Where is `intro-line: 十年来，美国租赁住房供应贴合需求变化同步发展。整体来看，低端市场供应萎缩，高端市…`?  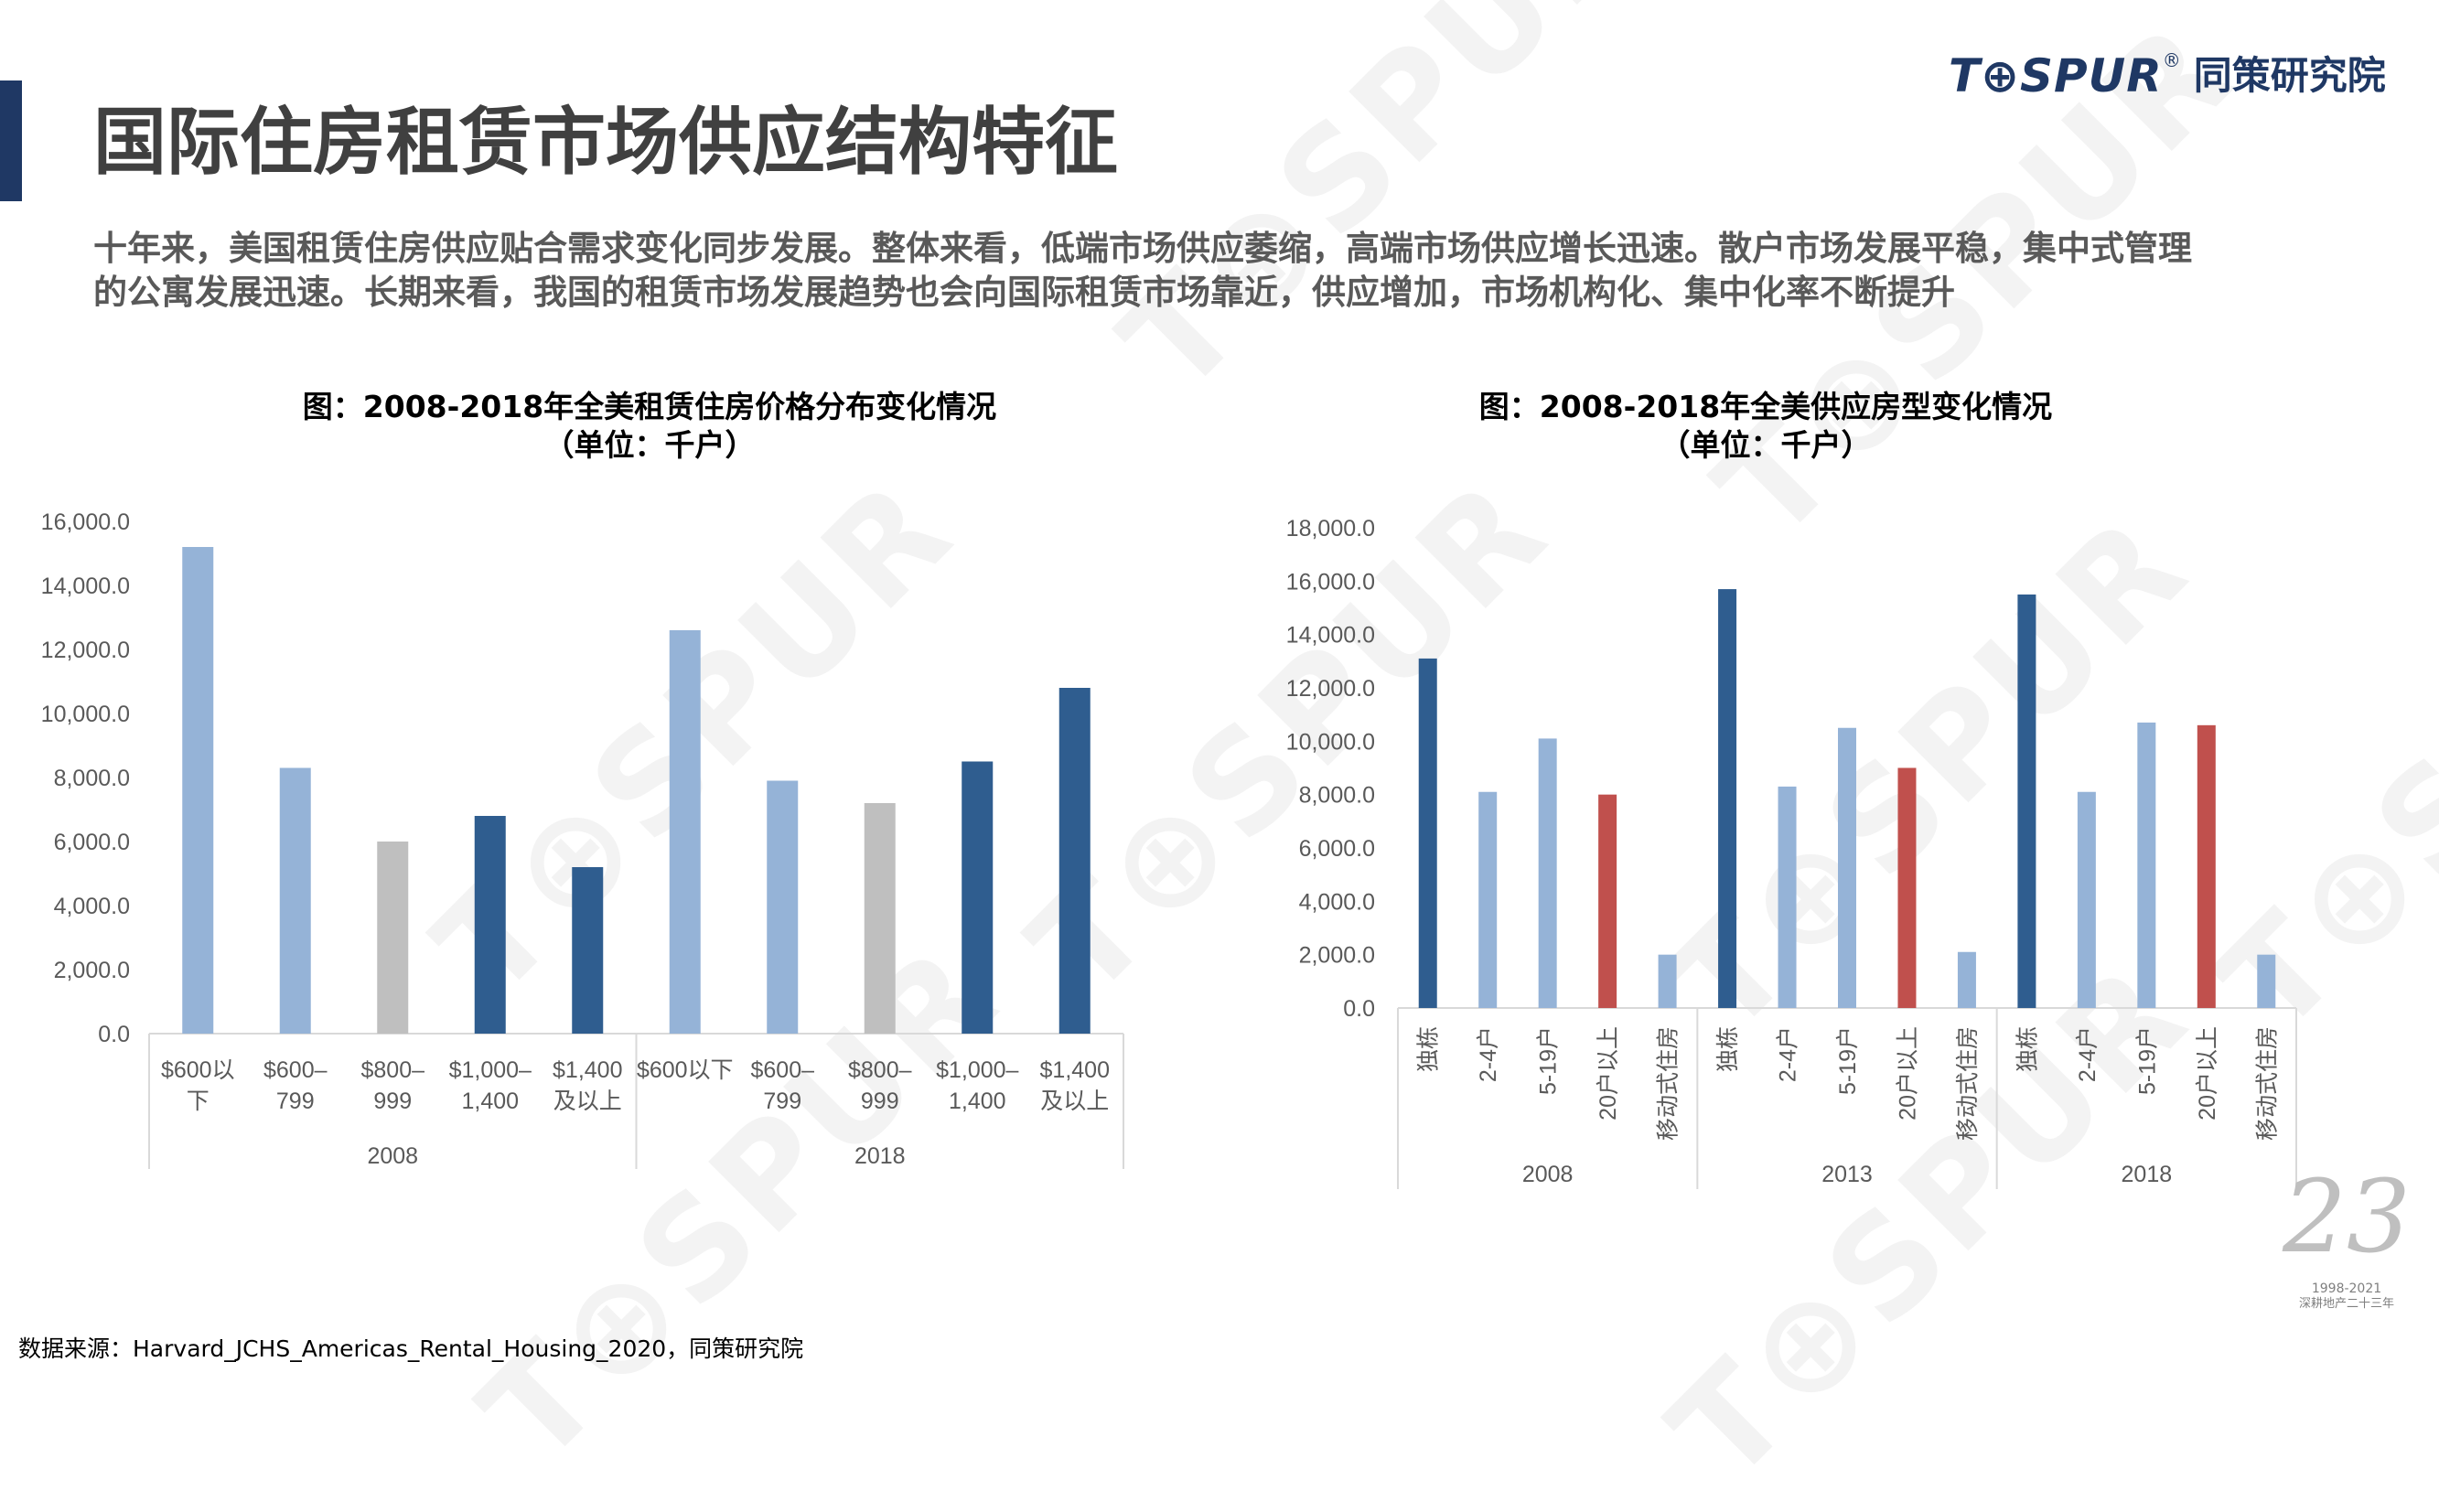
intro-line: 十年来，美国租赁住房供应贴合需求变化同步发展。整体来看，低端市场供应萎缩，高端市… is located at coordinates (1143, 248).